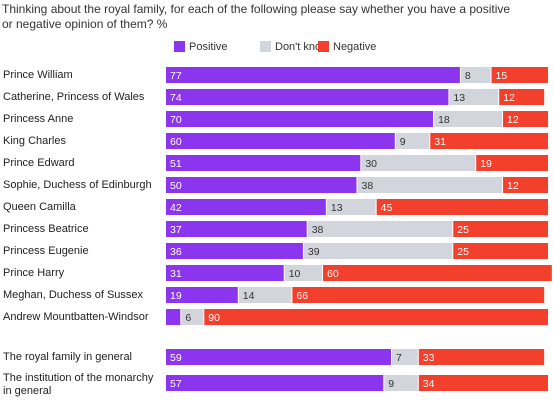 This screenshot has height=401, width=553. What do you see at coordinates (34, 272) in the screenshot?
I see `category-label: Prince Harry` at bounding box center [34, 272].